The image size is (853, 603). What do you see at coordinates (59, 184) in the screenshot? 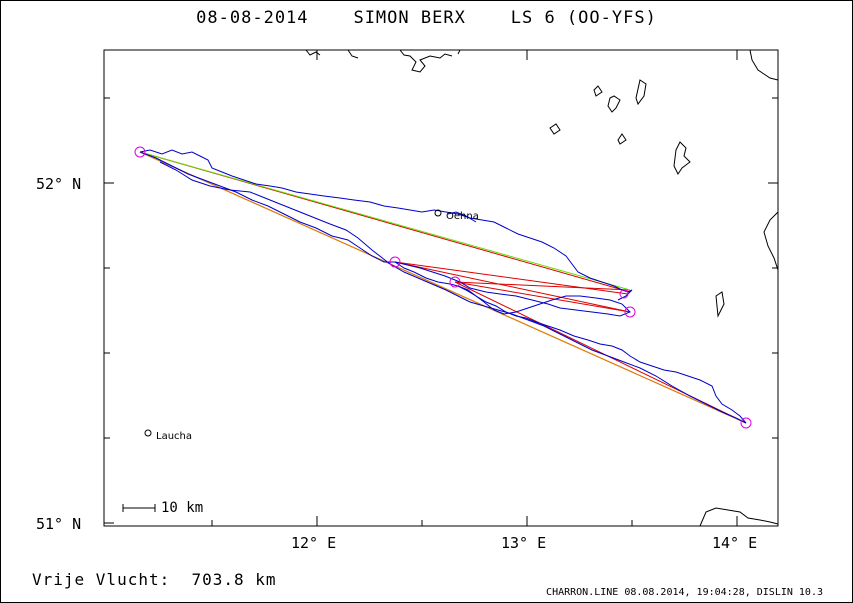
I see `lat-label-52: 52° N` at bounding box center [59, 184].